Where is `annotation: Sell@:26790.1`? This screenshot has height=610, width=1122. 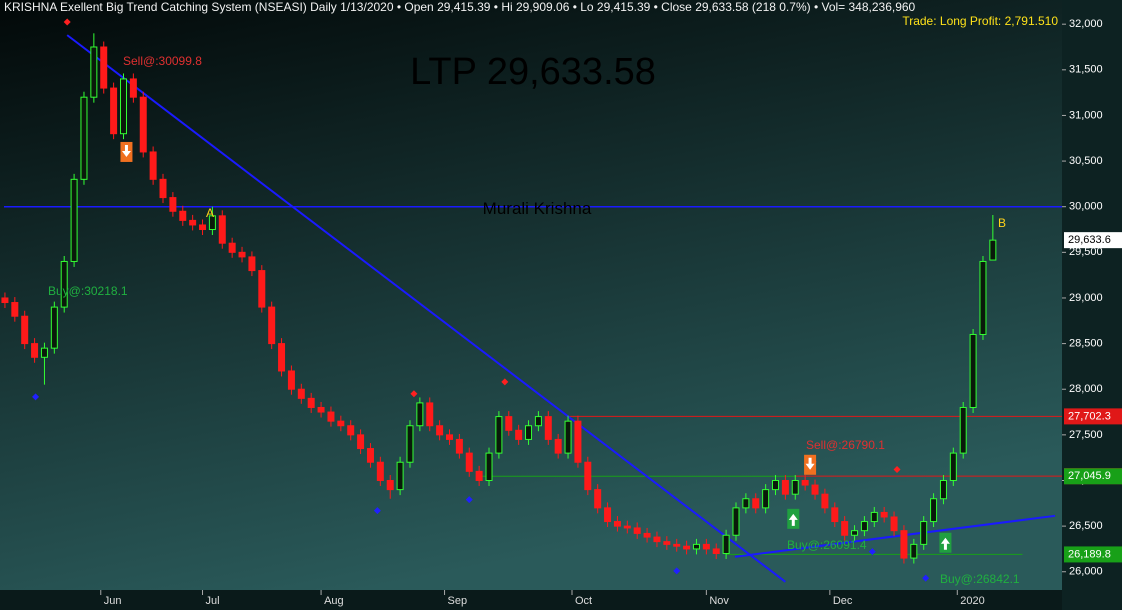 annotation: Sell@:26790.1 is located at coordinates (845, 445).